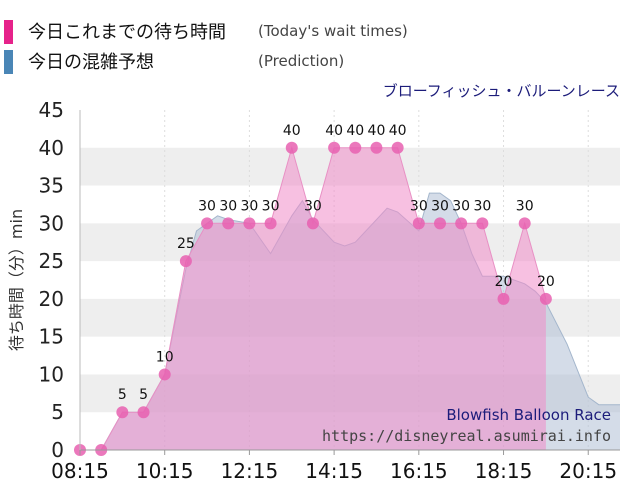 This screenshot has width=640, height=500. I want to click on x-axis-ticks: 08:15 10:15 12:15 14:15 16:15 18:15 20:15, so click(334, 466).